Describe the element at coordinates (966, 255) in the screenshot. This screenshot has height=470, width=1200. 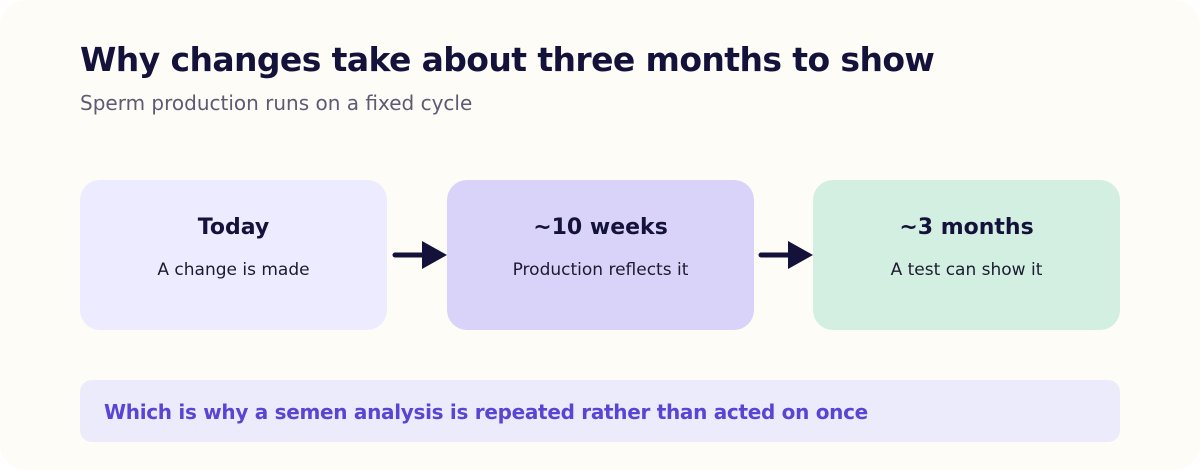
I see `step-three-months: ~3 months A test can show it` at that location.